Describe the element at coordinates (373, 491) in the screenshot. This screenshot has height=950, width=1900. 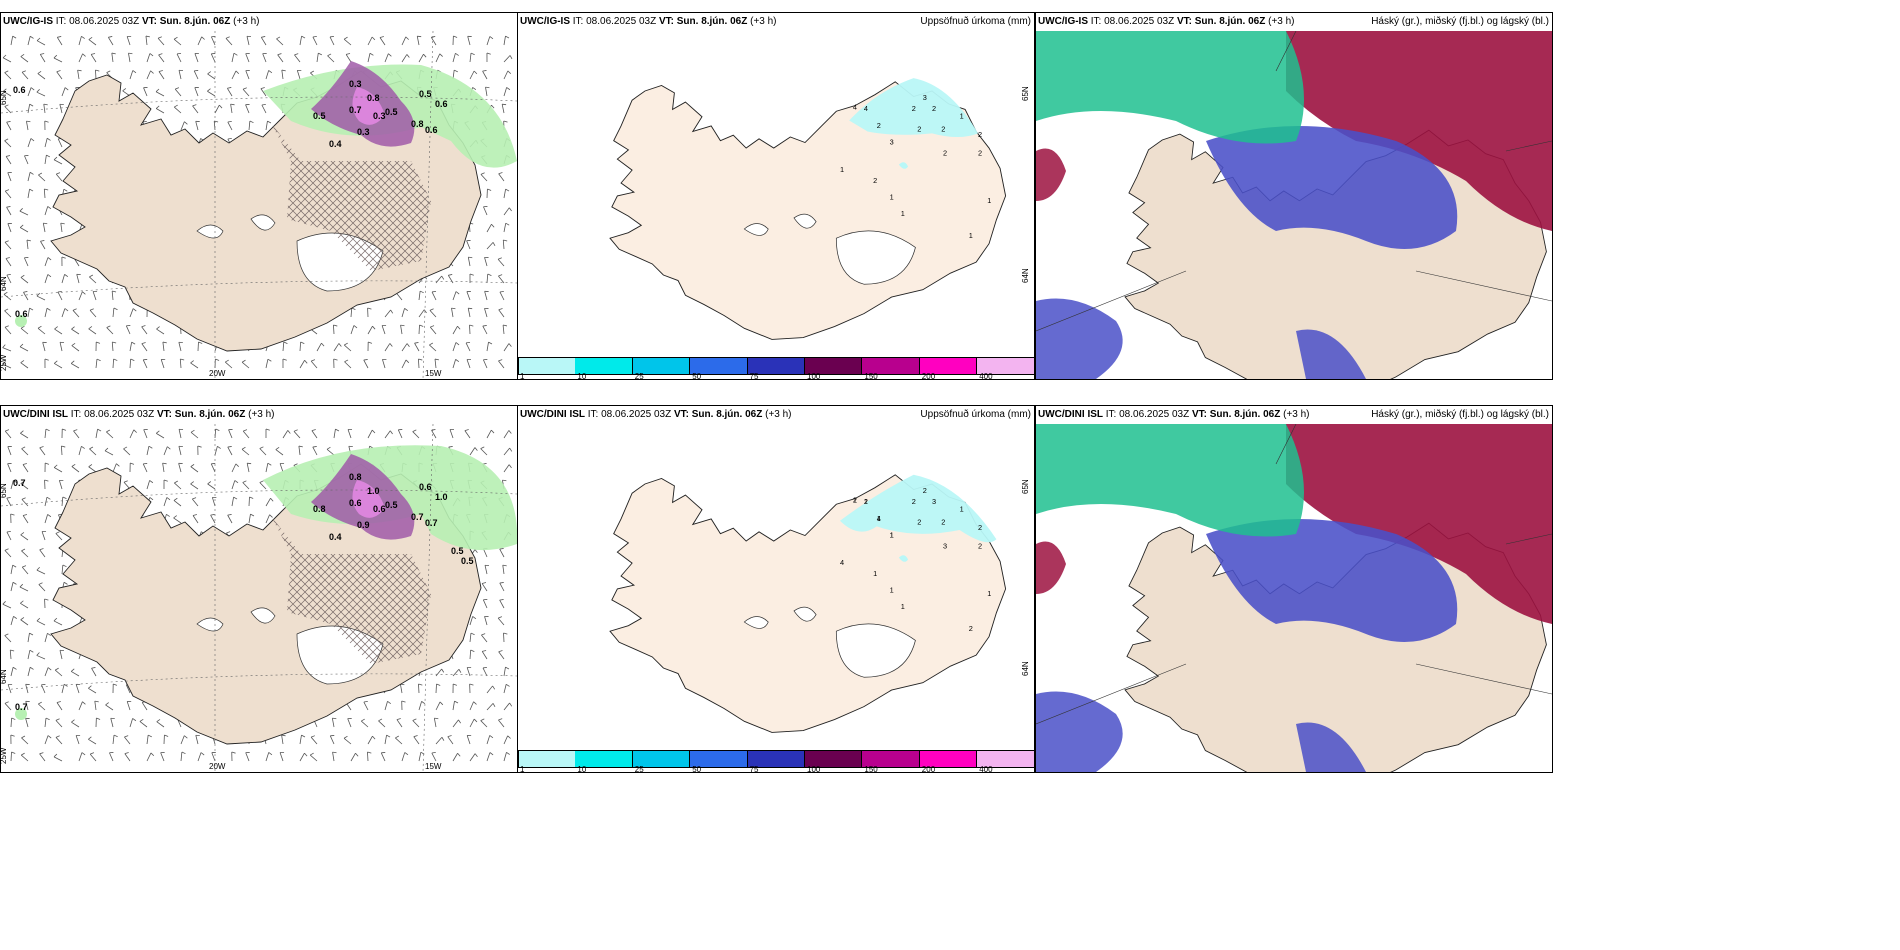
I see `value-label: 1.0` at that location.